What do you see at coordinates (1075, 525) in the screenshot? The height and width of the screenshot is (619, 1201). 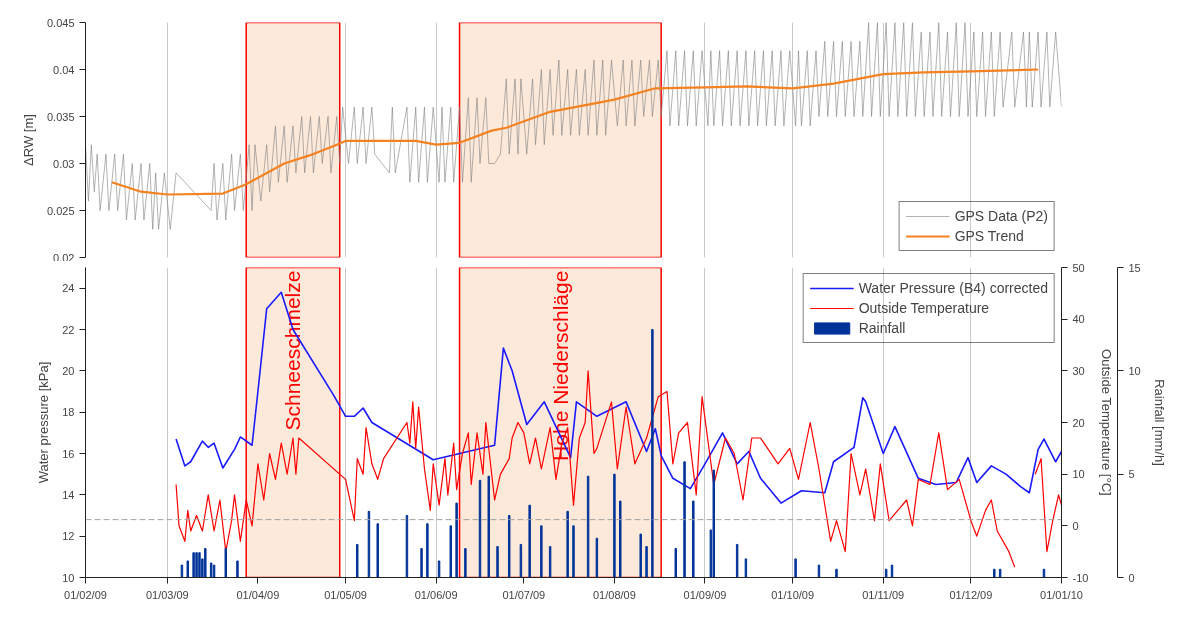 I see `y2-tick-label: 0` at bounding box center [1075, 525].